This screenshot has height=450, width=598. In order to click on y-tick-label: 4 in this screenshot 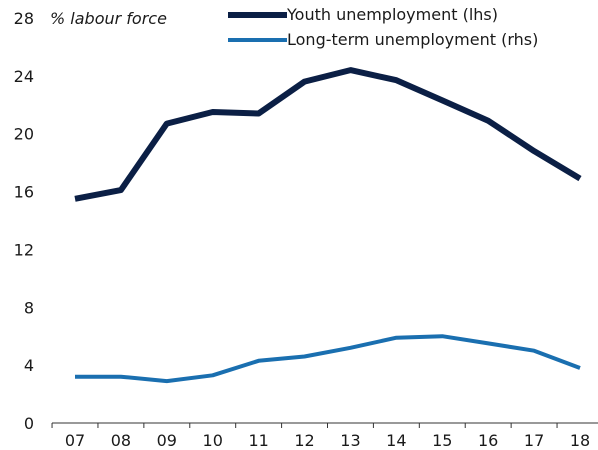, I will do `click(29, 365)`.